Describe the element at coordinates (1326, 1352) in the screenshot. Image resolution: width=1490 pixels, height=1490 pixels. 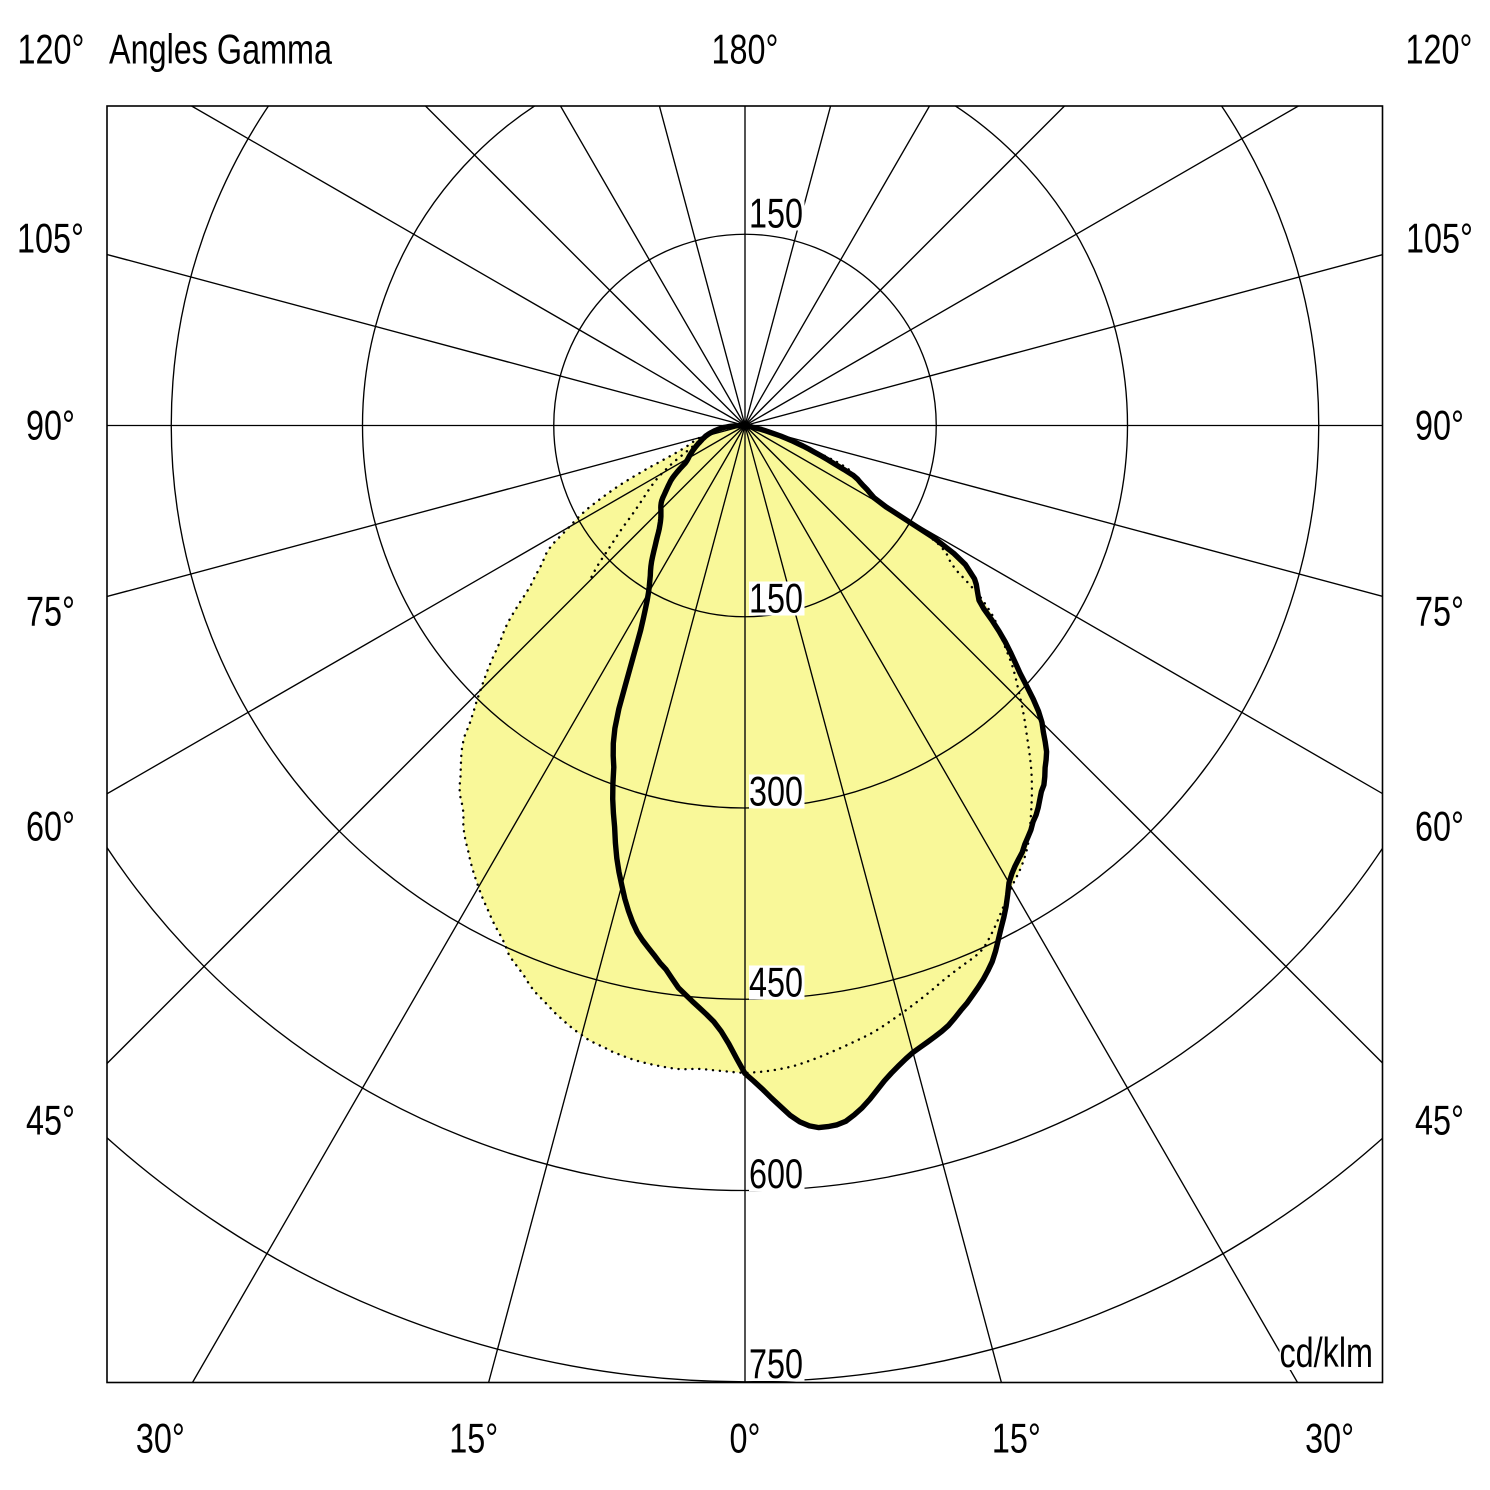
I see `svg-text: cd/klm` at that location.